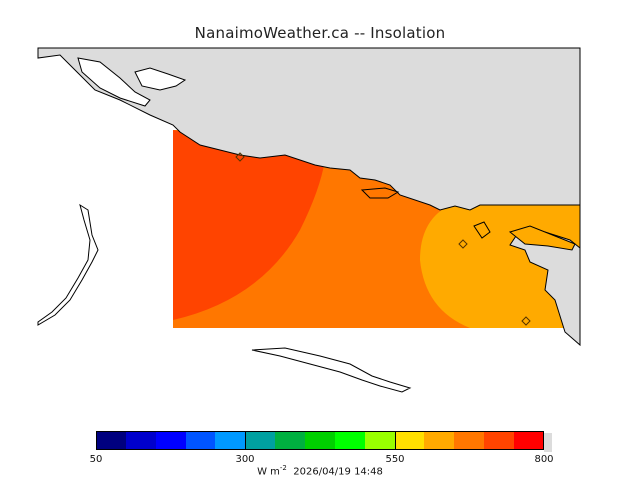 The height and width of the screenshot is (480, 640). Describe the element at coordinates (283, 468) in the screenshot. I see `units-exponent: -2` at that location.